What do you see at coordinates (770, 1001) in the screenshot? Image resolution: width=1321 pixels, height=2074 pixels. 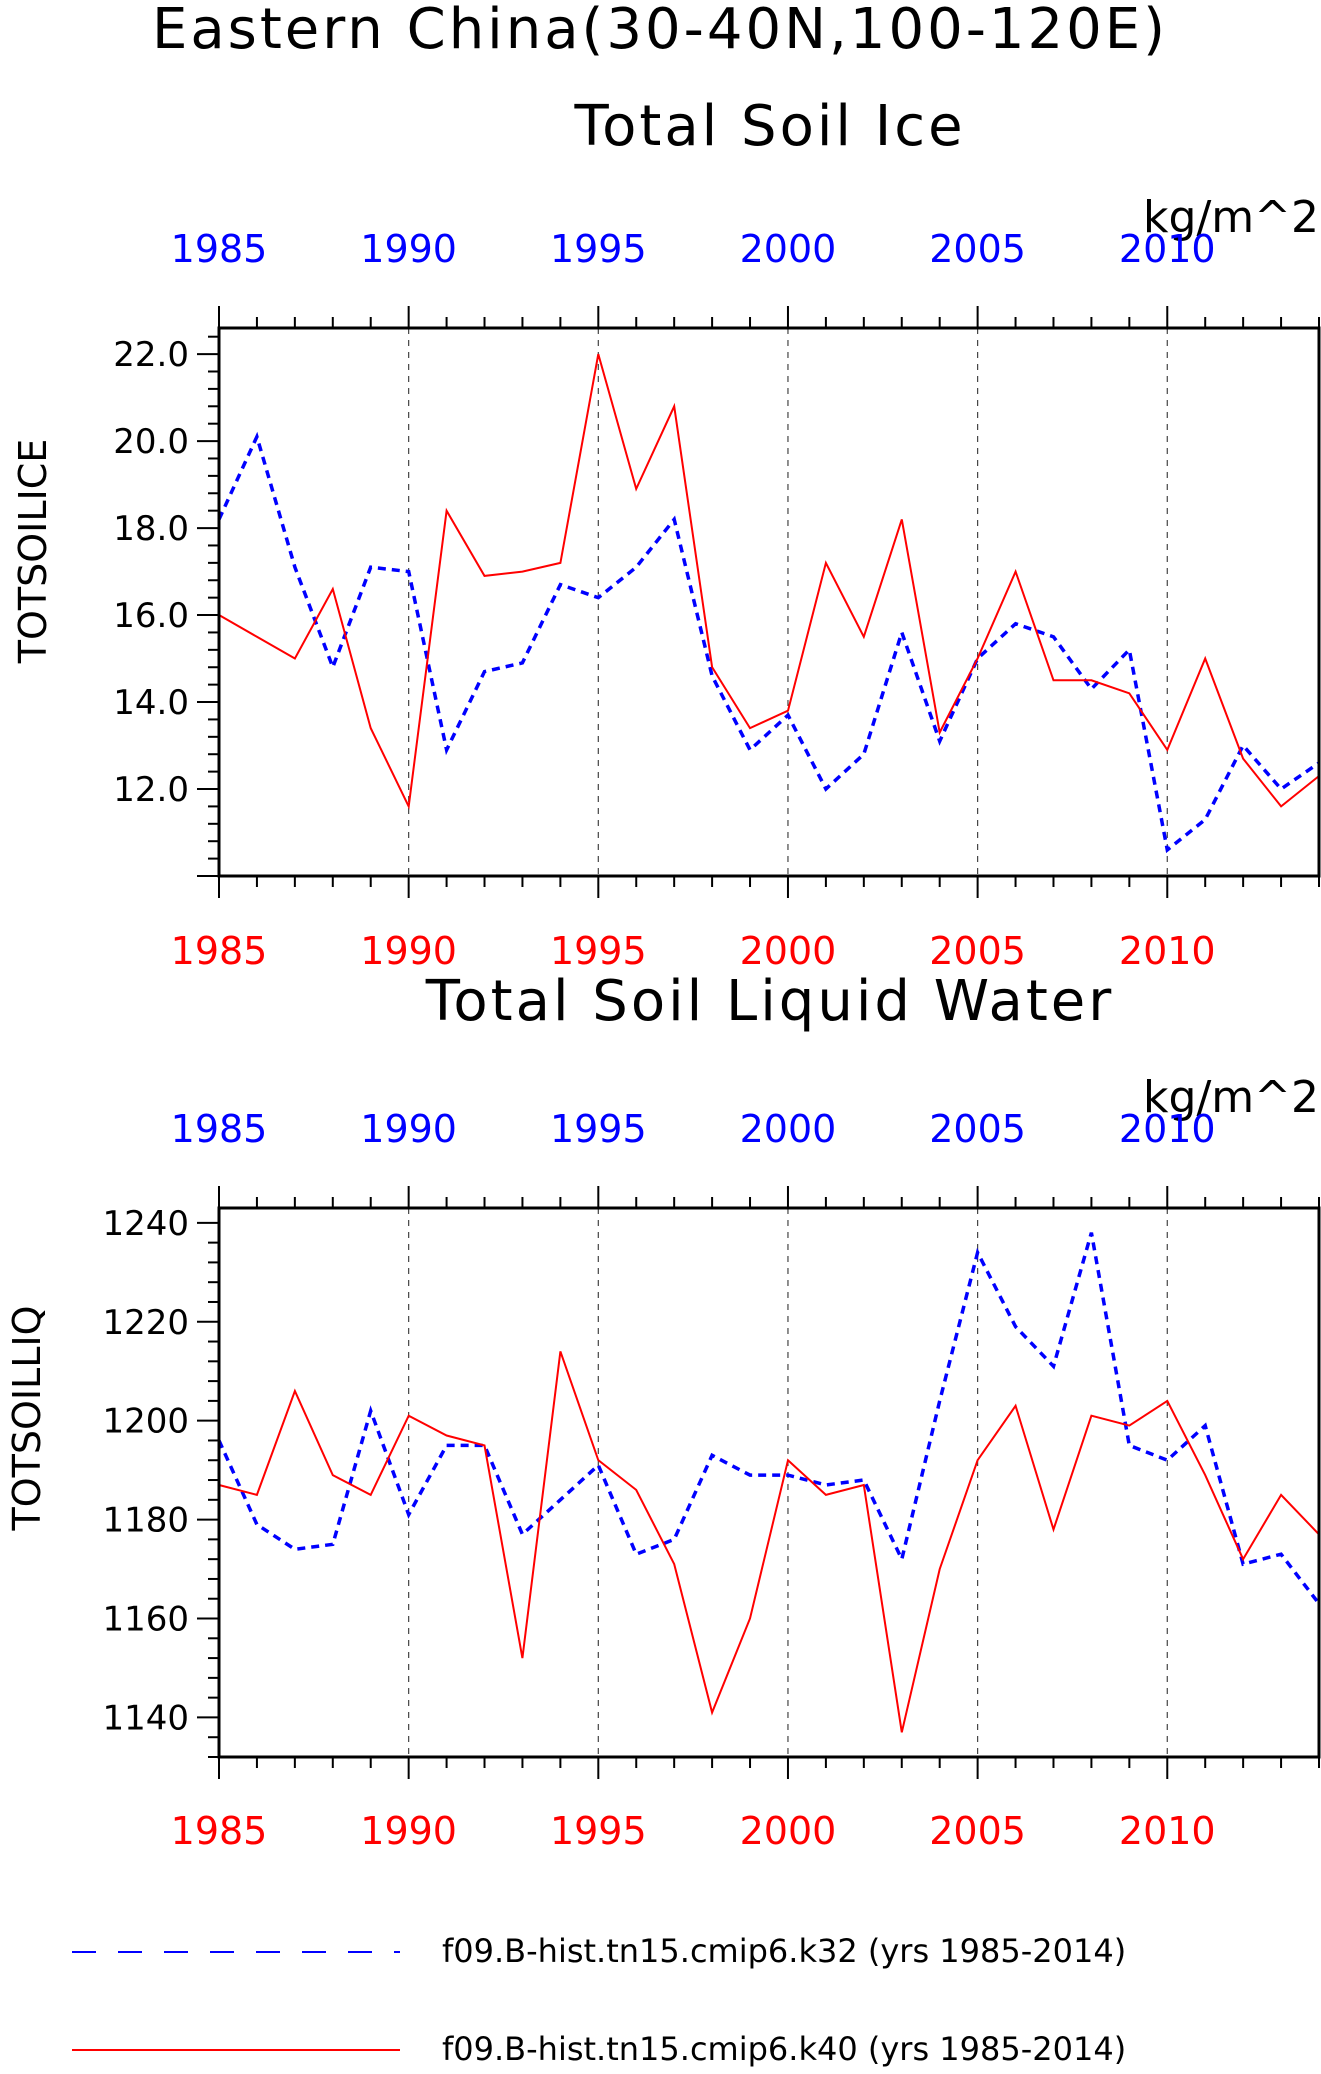 I see `panel-title: Total Soil Liquid Water` at bounding box center [770, 1001].